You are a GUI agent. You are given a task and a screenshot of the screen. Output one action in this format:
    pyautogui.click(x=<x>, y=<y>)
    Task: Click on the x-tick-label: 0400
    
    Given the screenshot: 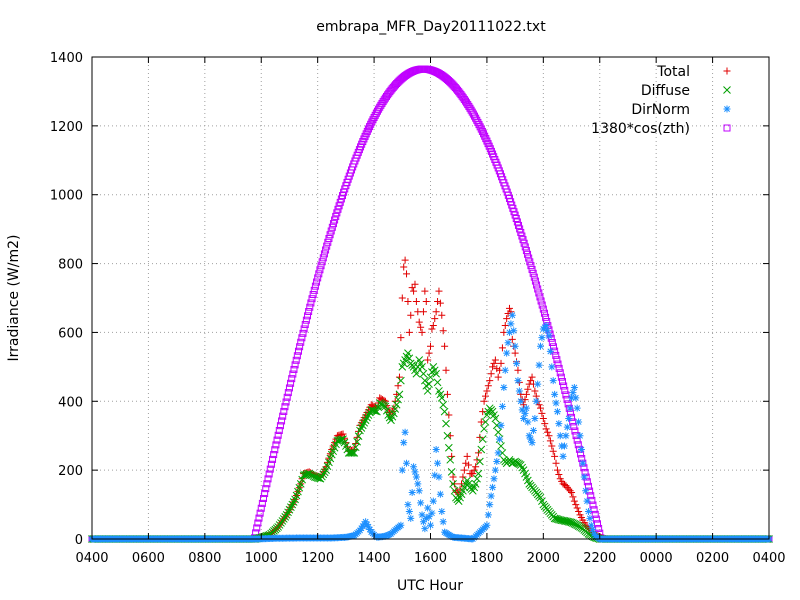 What is the action you would take?
    pyautogui.click(x=91, y=558)
    